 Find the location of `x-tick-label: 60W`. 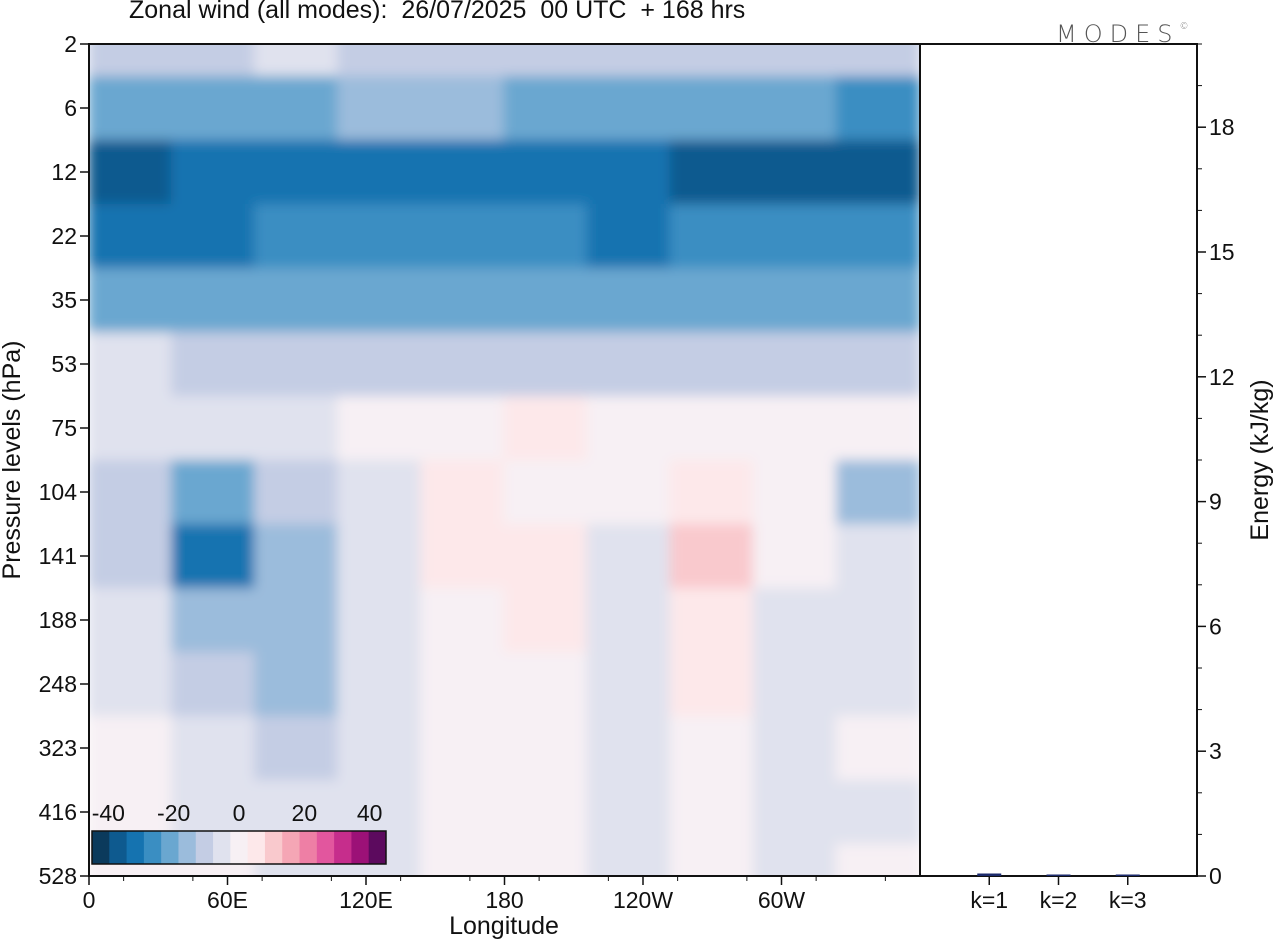

x-tick-label: 60W is located at coordinates (782, 900).